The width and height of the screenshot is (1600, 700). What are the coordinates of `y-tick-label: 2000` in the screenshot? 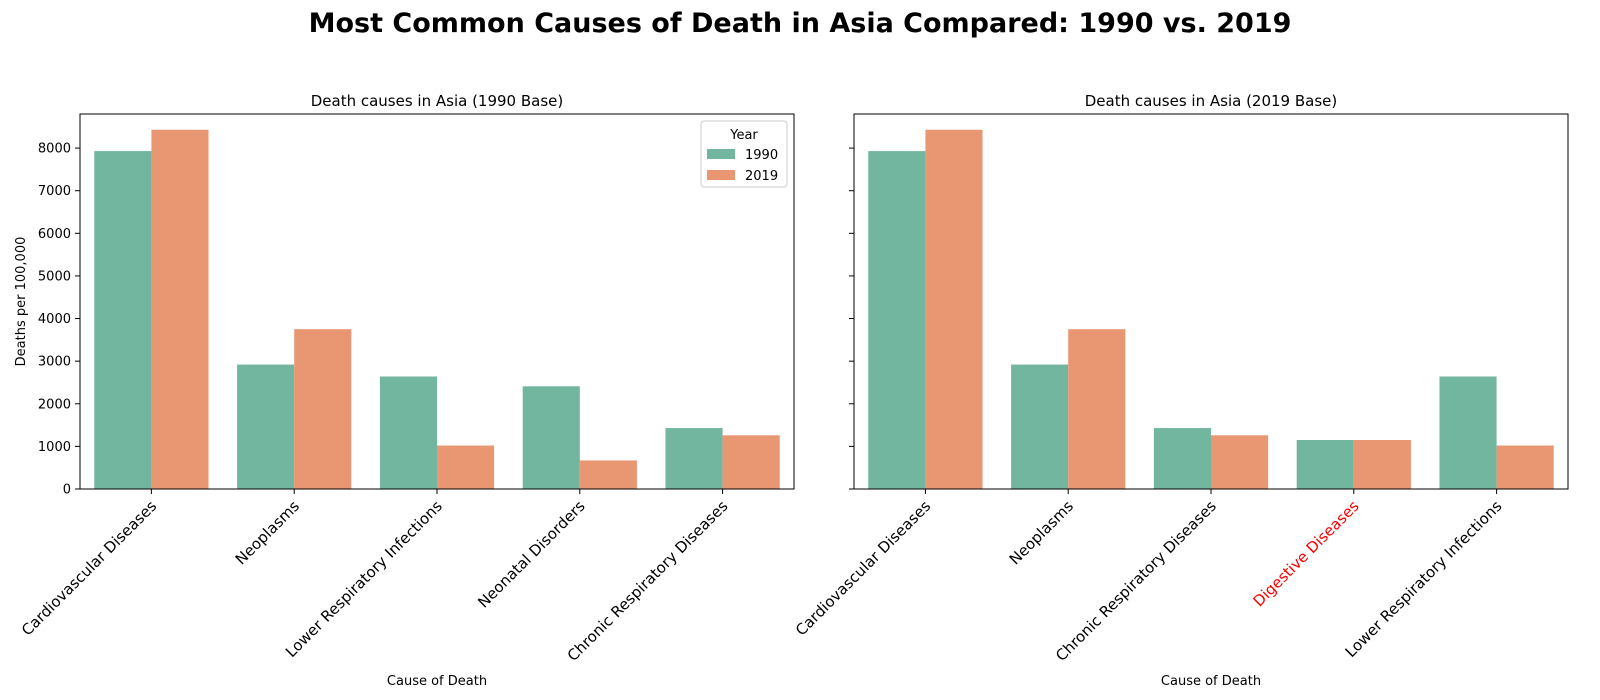 It's located at (54, 404).